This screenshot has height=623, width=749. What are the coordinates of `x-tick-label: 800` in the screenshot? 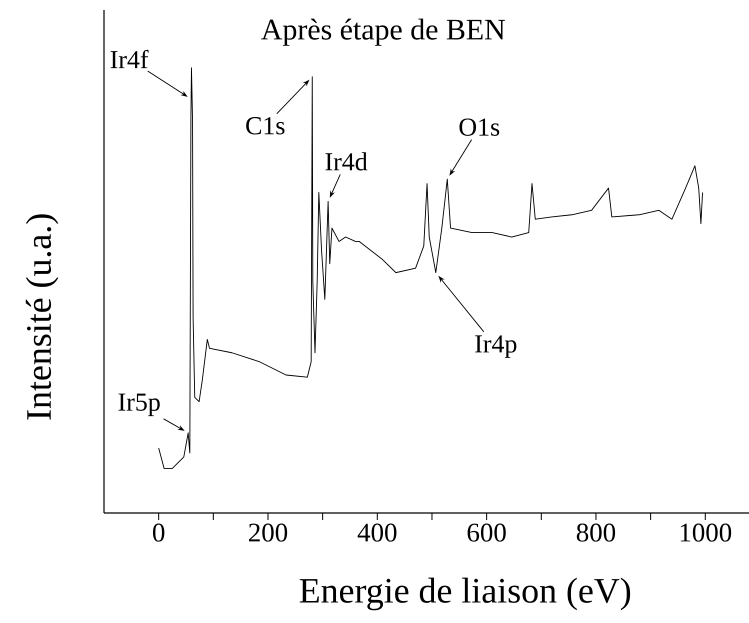 It's located at (596, 533).